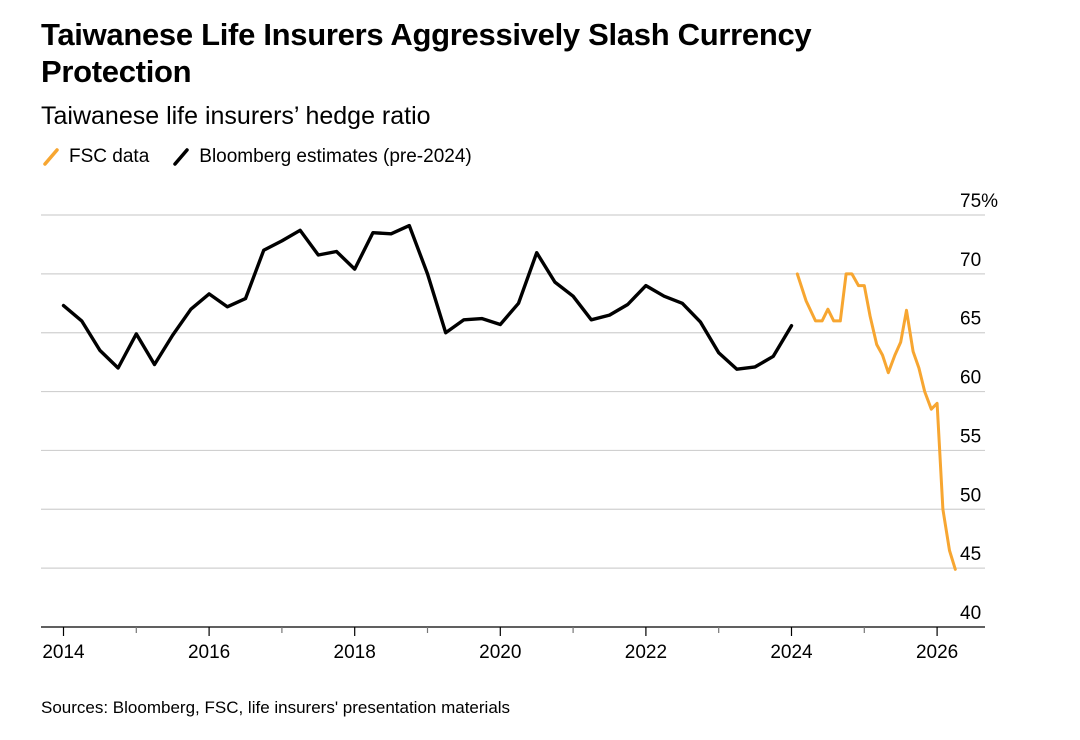  What do you see at coordinates (937, 652) in the screenshot?
I see `x-tick-label-2026: 2026` at bounding box center [937, 652].